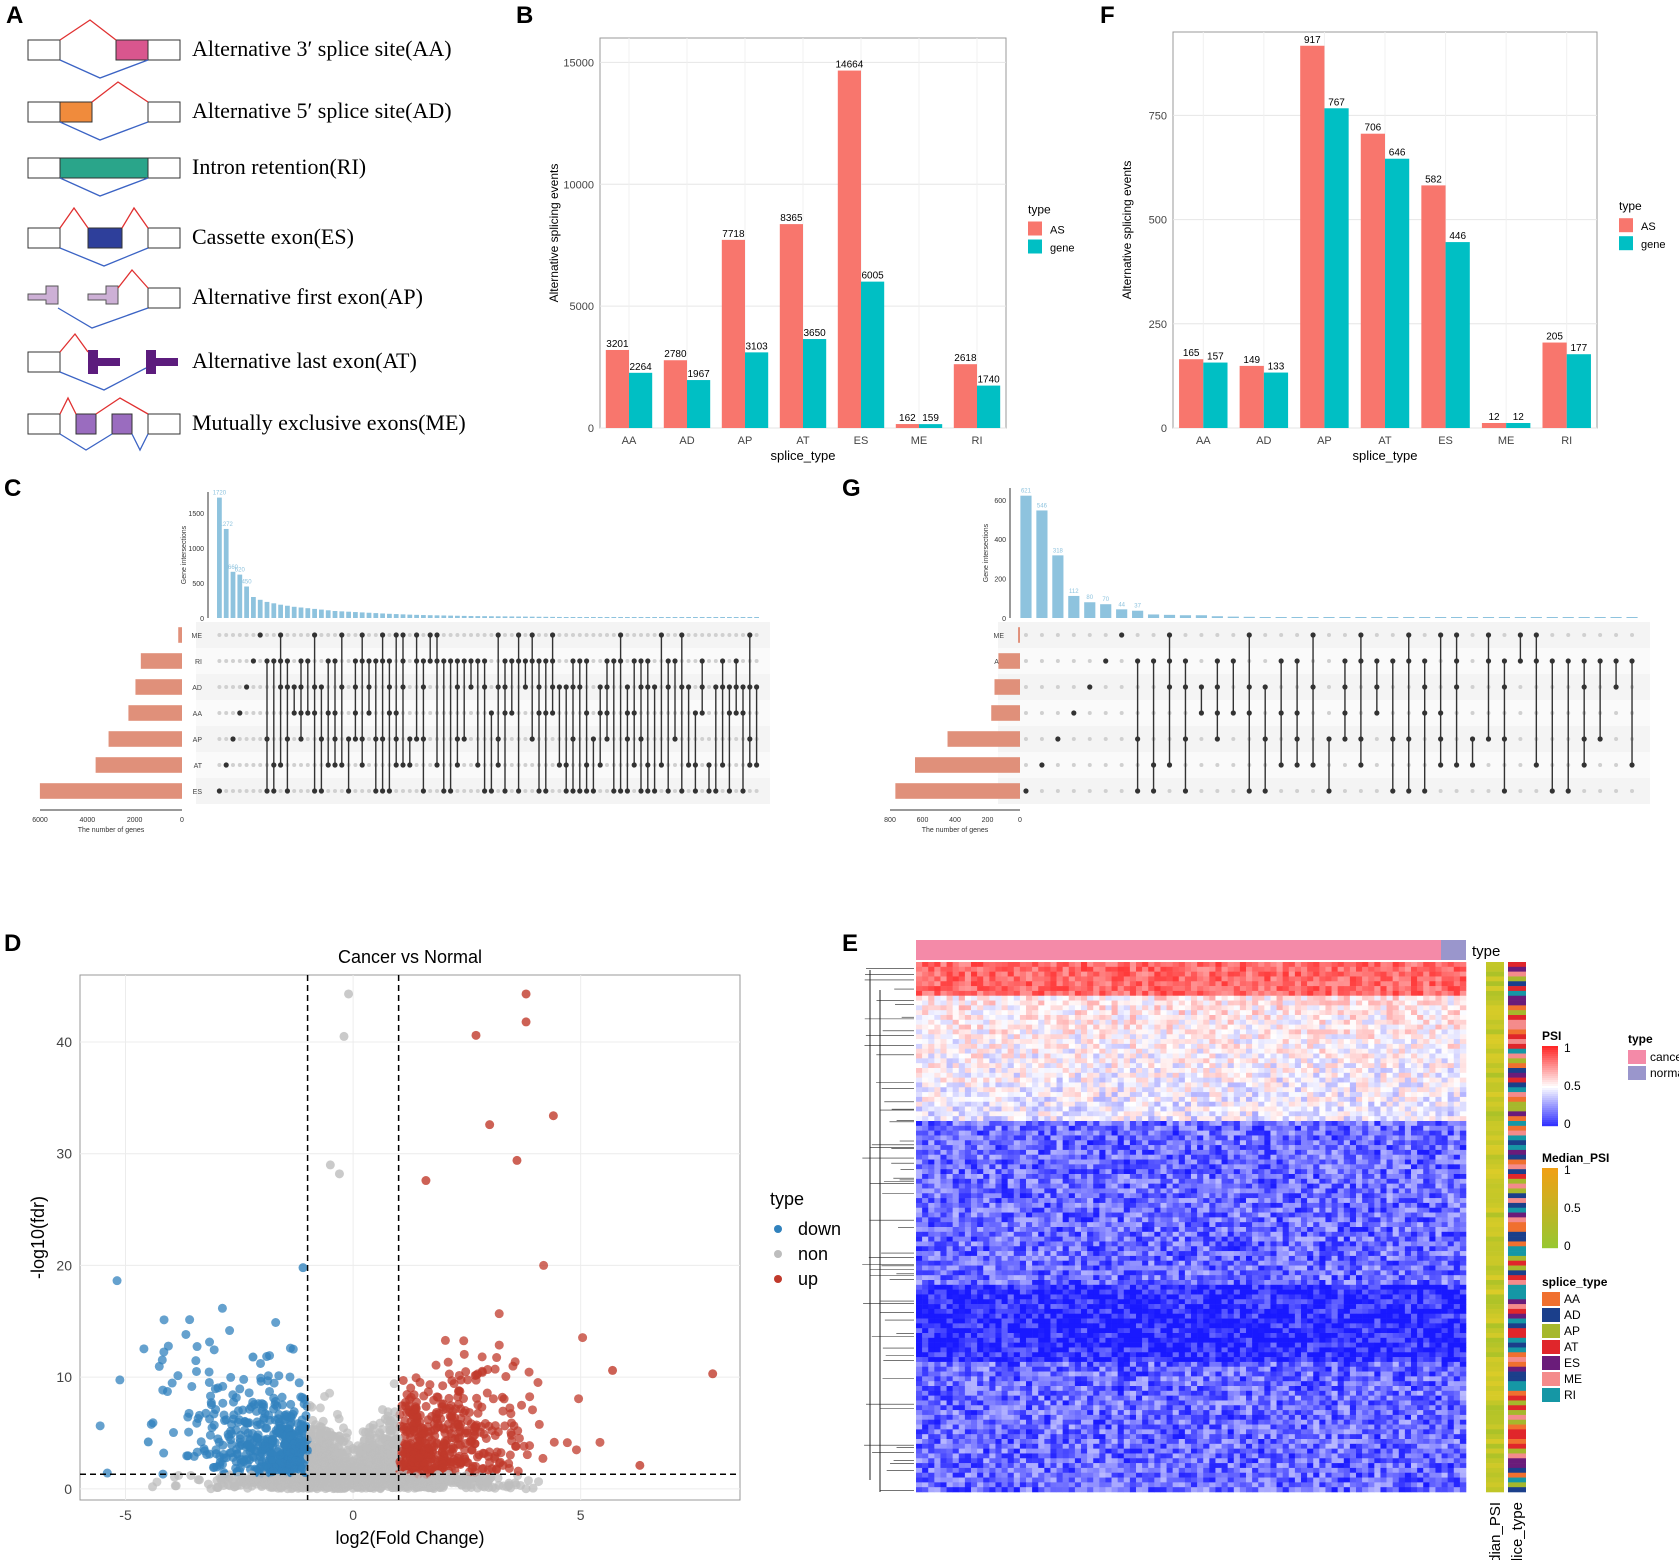 Image resolution: width=1679 pixels, height=1560 pixels. I want to click on x-axis-label: log2(Fold Change), so click(409, 1538).